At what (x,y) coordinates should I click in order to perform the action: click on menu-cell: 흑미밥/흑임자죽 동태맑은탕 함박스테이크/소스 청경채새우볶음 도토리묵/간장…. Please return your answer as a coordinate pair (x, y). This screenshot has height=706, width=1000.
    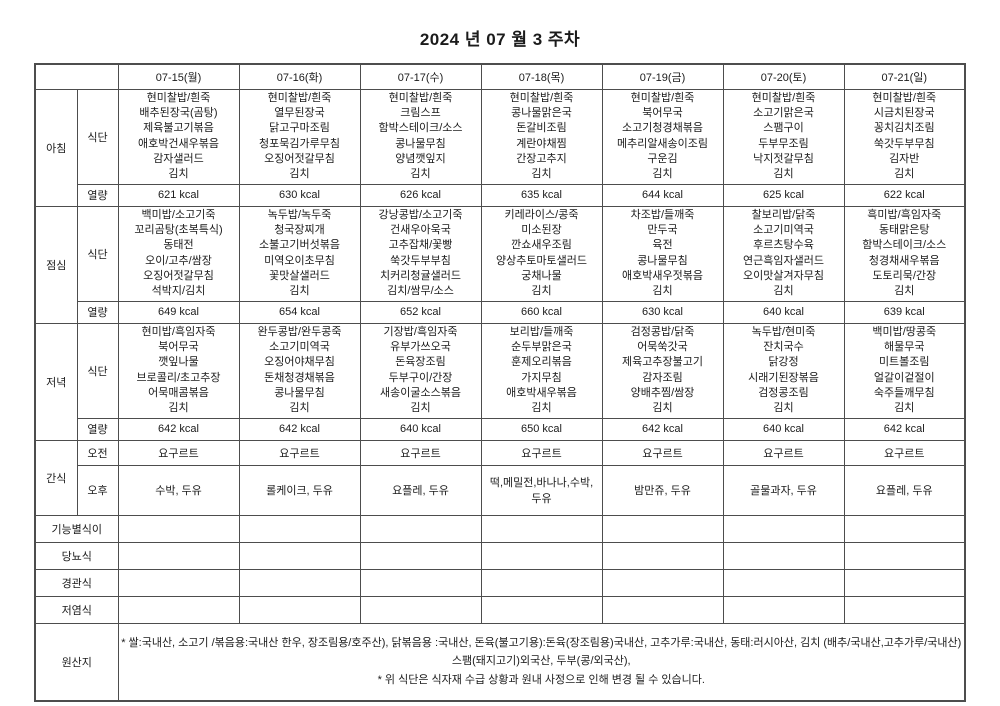
    Looking at the image, I should click on (904, 253).